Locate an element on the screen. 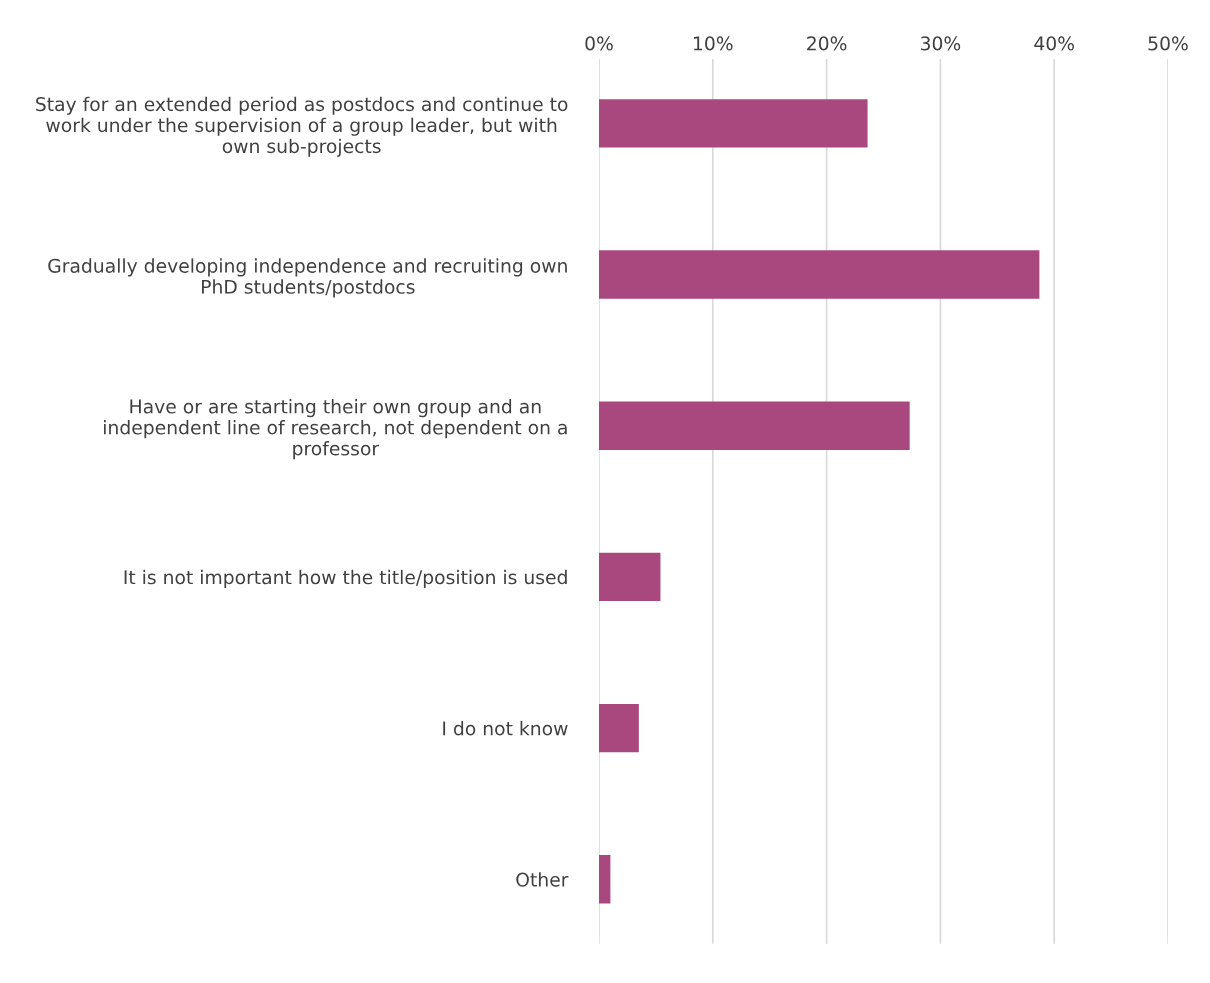  y-tick-label: It is not important how the title/position is used is located at coordinates (345, 578).